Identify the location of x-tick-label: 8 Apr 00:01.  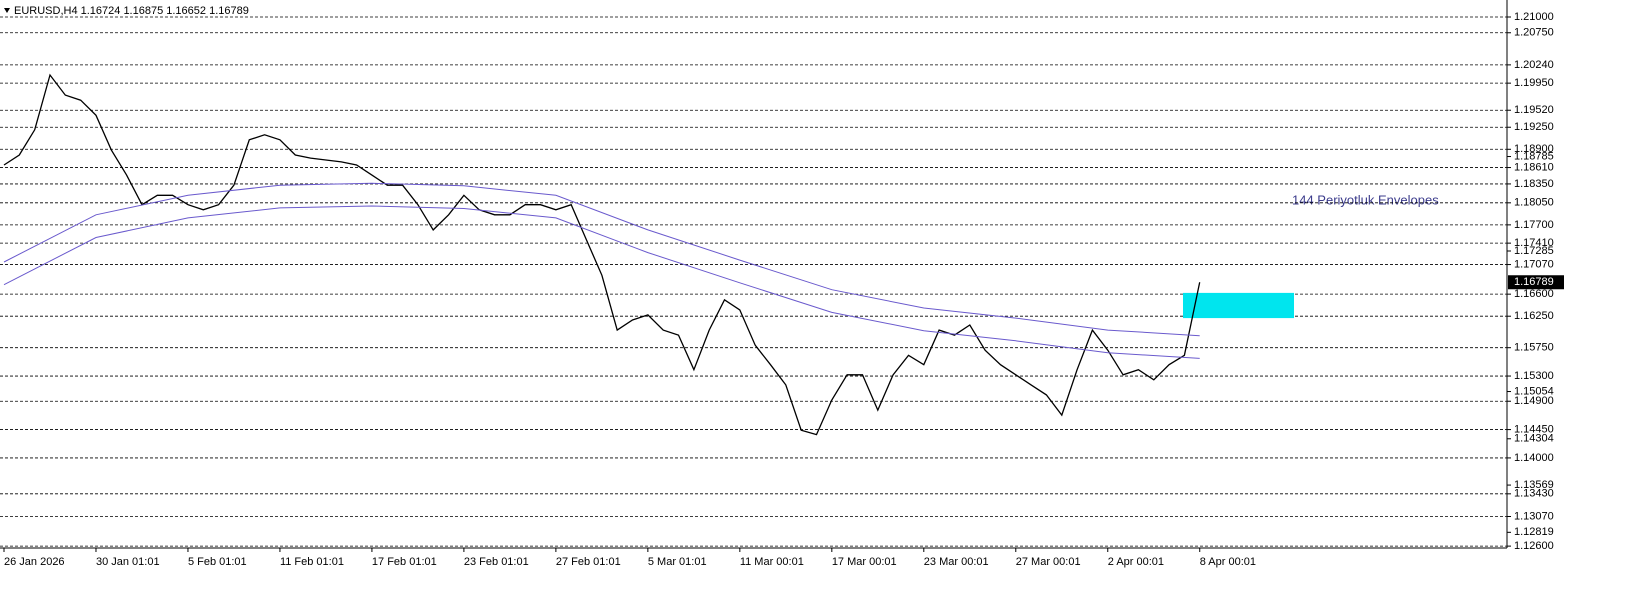
(1228, 562).